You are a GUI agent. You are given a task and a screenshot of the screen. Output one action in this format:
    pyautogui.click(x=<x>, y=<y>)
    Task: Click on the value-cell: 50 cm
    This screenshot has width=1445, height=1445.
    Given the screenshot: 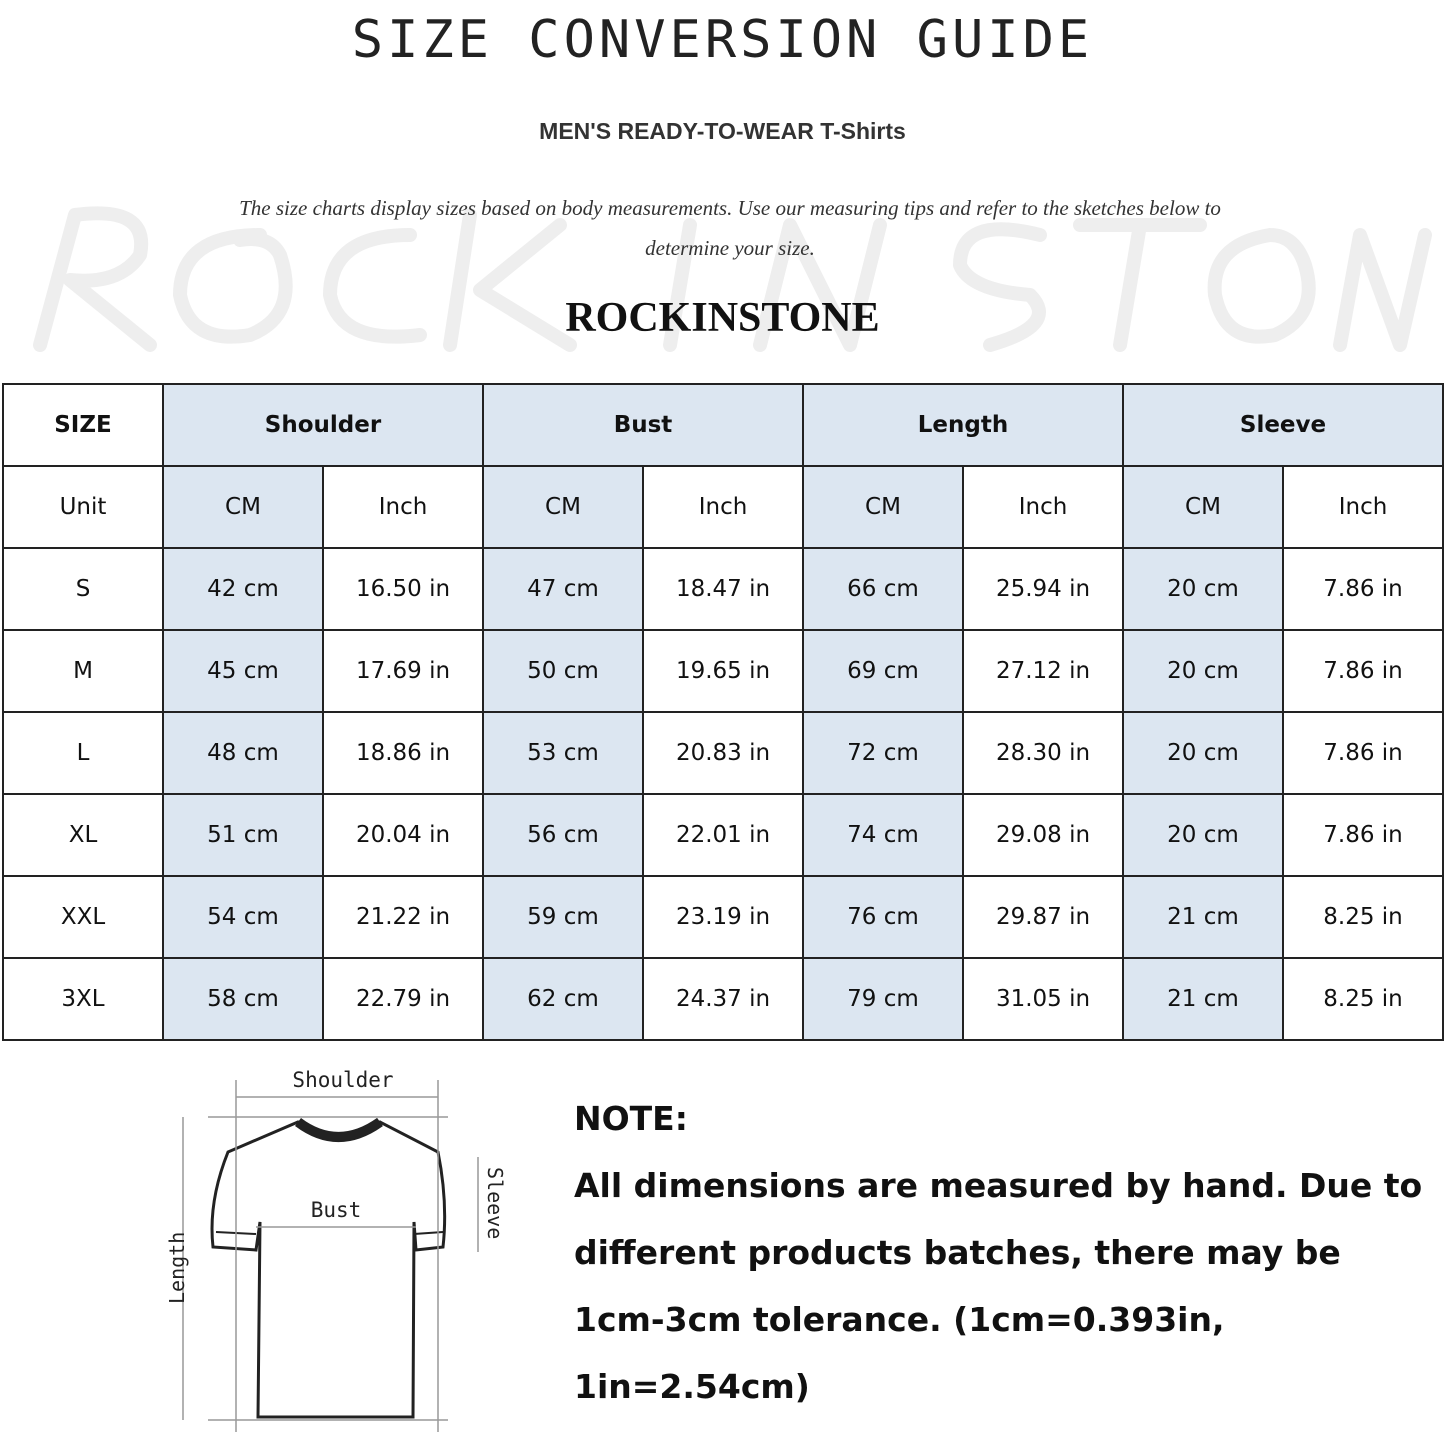 What is the action you would take?
    pyautogui.click(x=563, y=671)
    